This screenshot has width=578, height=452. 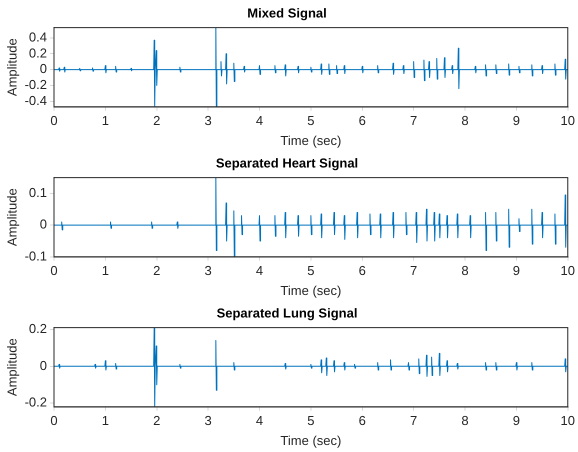 I want to click on chart-title: Separated Heart Signal, so click(x=287, y=162).